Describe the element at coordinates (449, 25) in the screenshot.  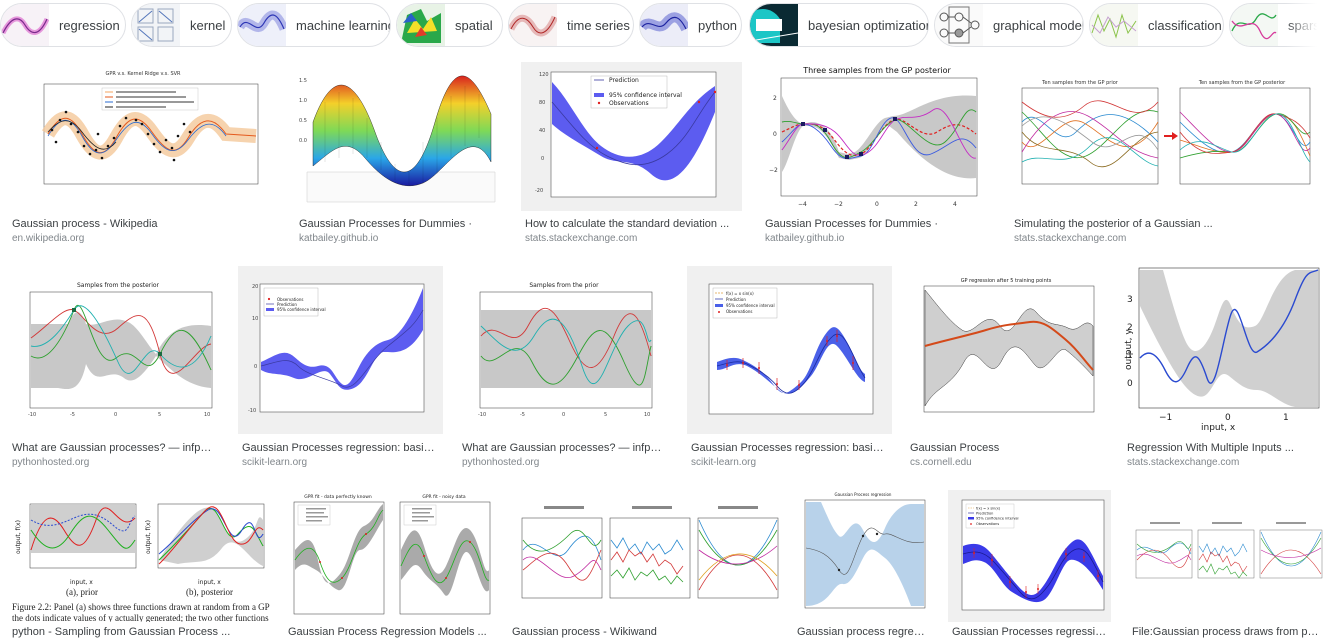
I see `chip-spatial: spatial` at that location.